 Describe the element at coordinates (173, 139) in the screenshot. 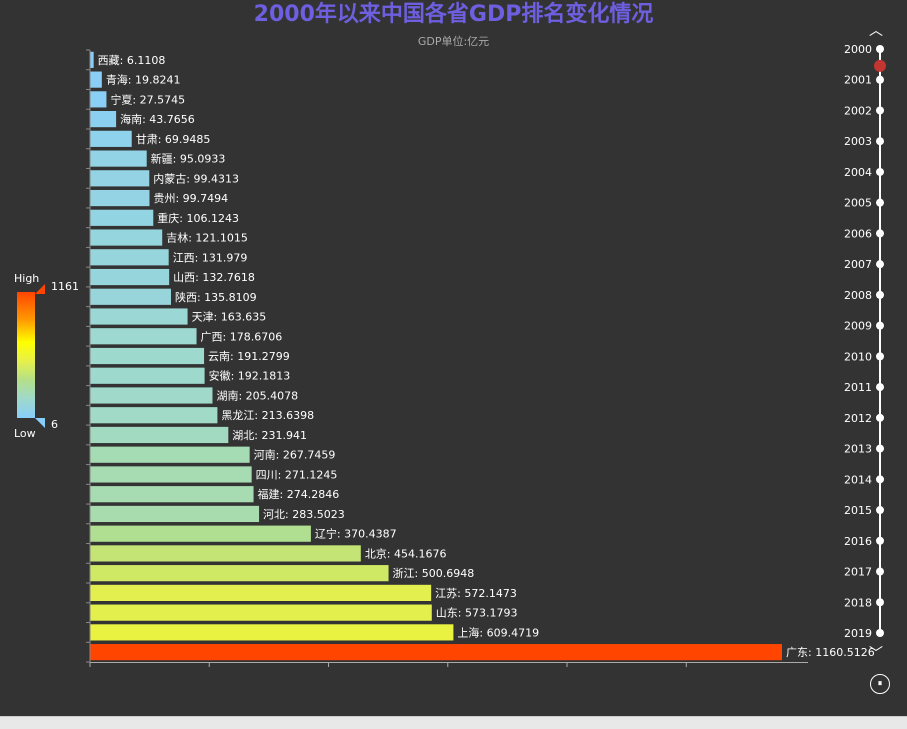

I see `bar-label-甘肃: 甘肃: 69.9485` at that location.